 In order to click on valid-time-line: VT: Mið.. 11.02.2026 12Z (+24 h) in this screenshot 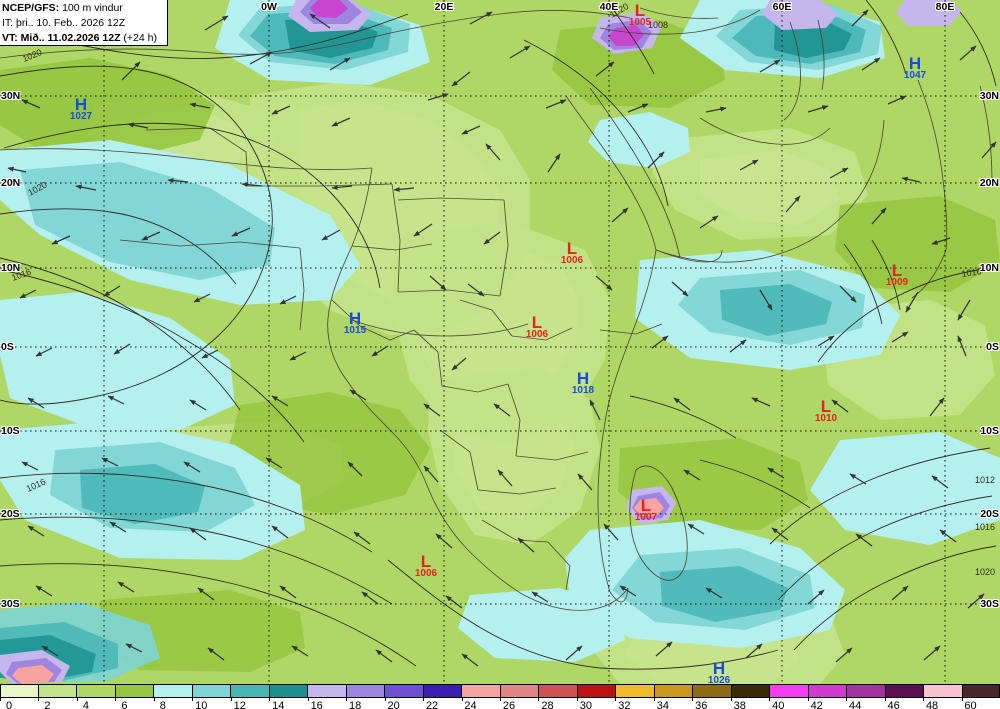, I will do `click(84, 38)`.